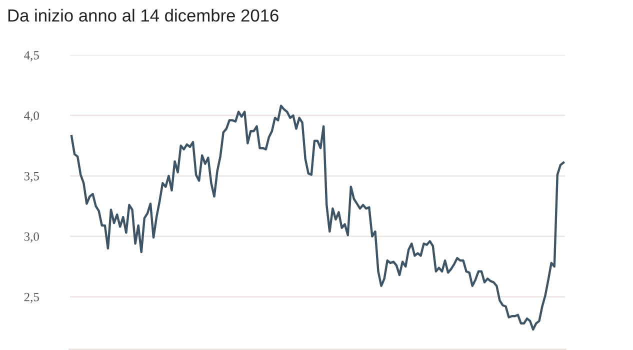  I want to click on y-tick-label: 3,0, so click(31, 237).